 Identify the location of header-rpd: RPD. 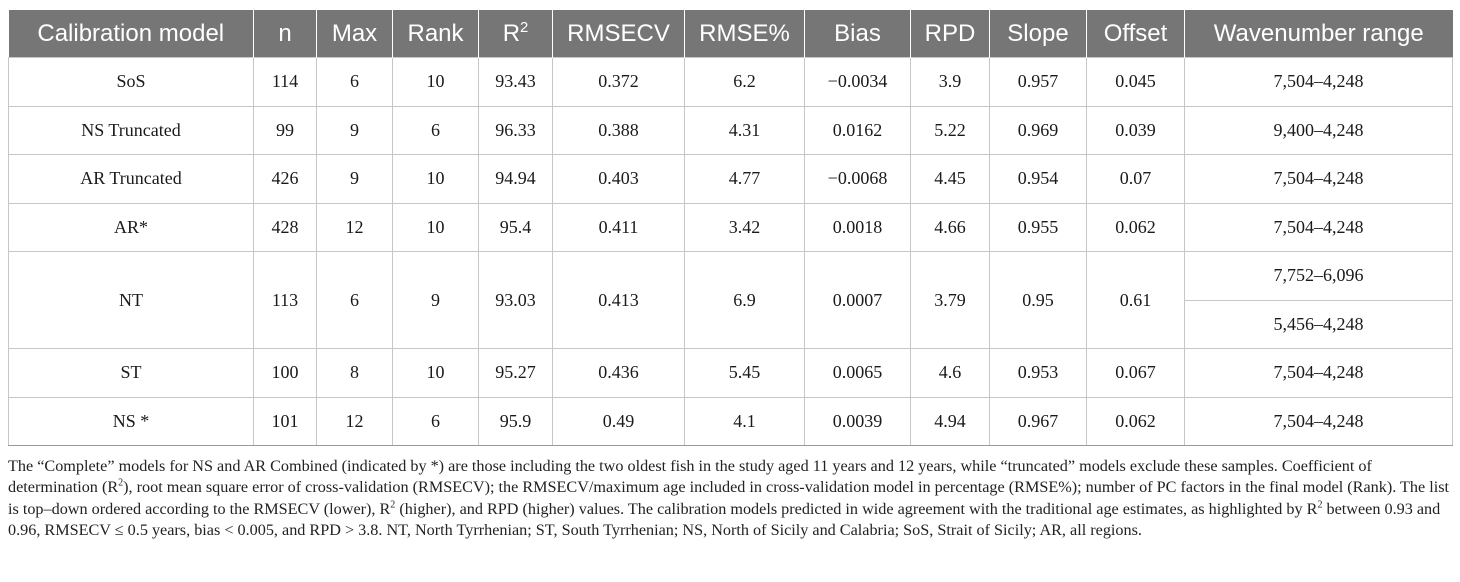
(950, 34).